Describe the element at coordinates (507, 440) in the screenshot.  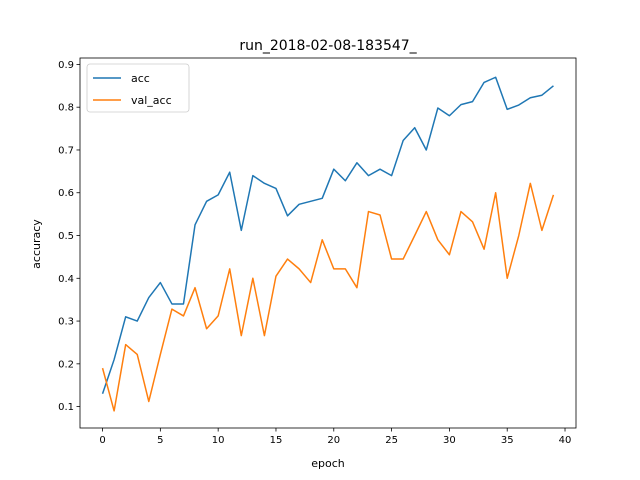
I see `x-tick-label: 35` at that location.